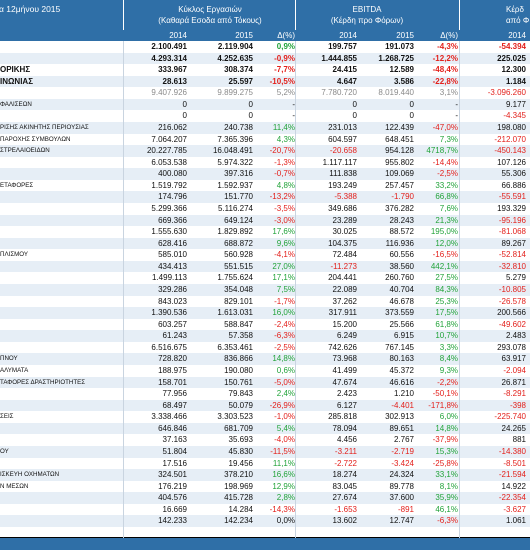 This screenshot has width=530, height=558. What do you see at coordinates (513, 174) in the screenshot?
I see `table-cell: 55.306` at bounding box center [513, 174].